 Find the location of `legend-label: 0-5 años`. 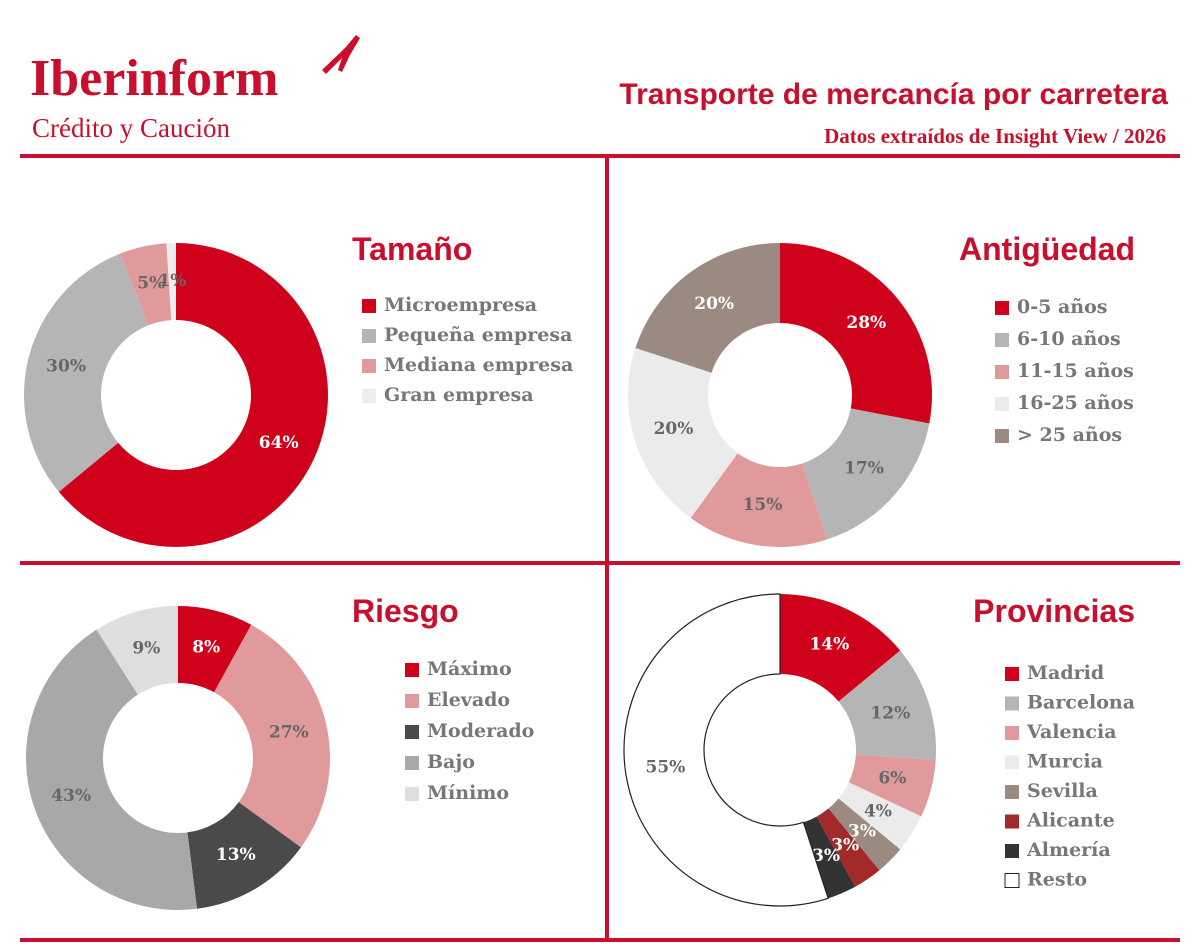

legend-label: 0-5 años is located at coordinates (1062, 307).